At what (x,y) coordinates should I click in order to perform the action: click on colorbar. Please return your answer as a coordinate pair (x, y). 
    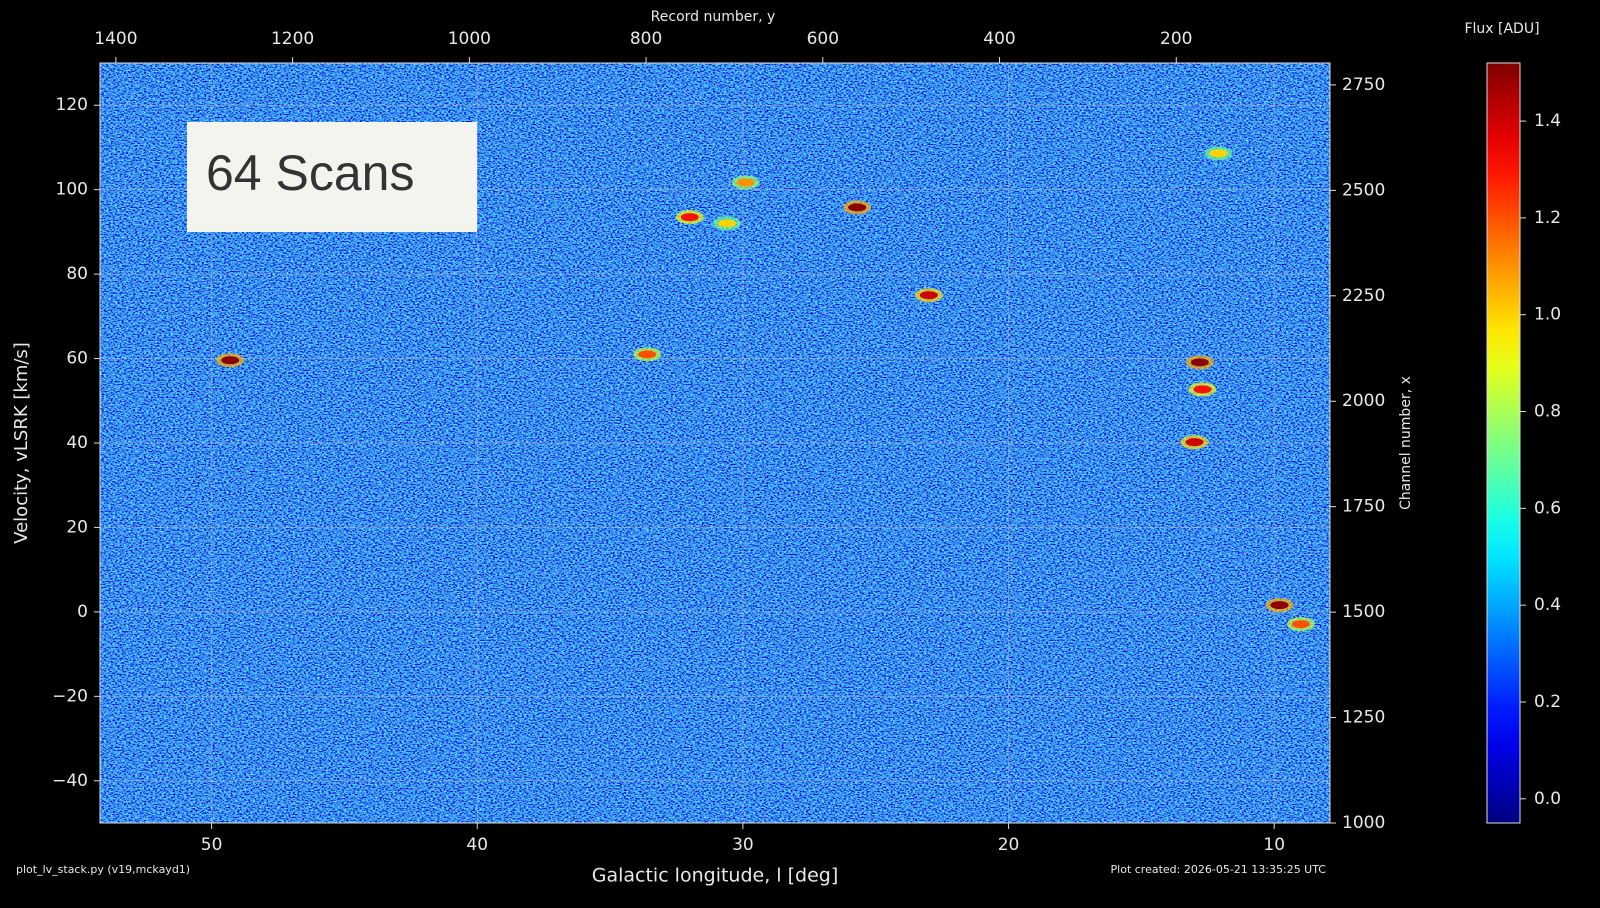
    Looking at the image, I should click on (1503, 443).